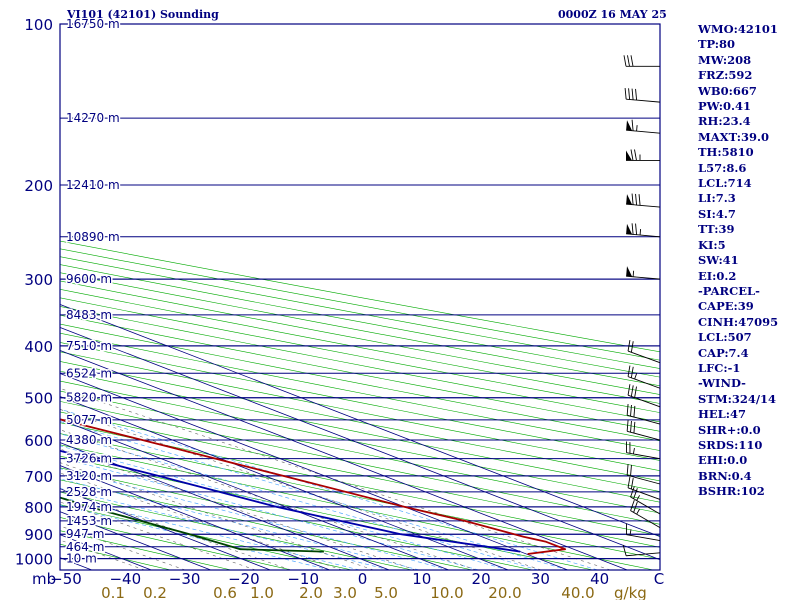 The image size is (800, 600). What do you see at coordinates (722, 383) in the screenshot?
I see `index-entry: -WIND-` at bounding box center [722, 383].